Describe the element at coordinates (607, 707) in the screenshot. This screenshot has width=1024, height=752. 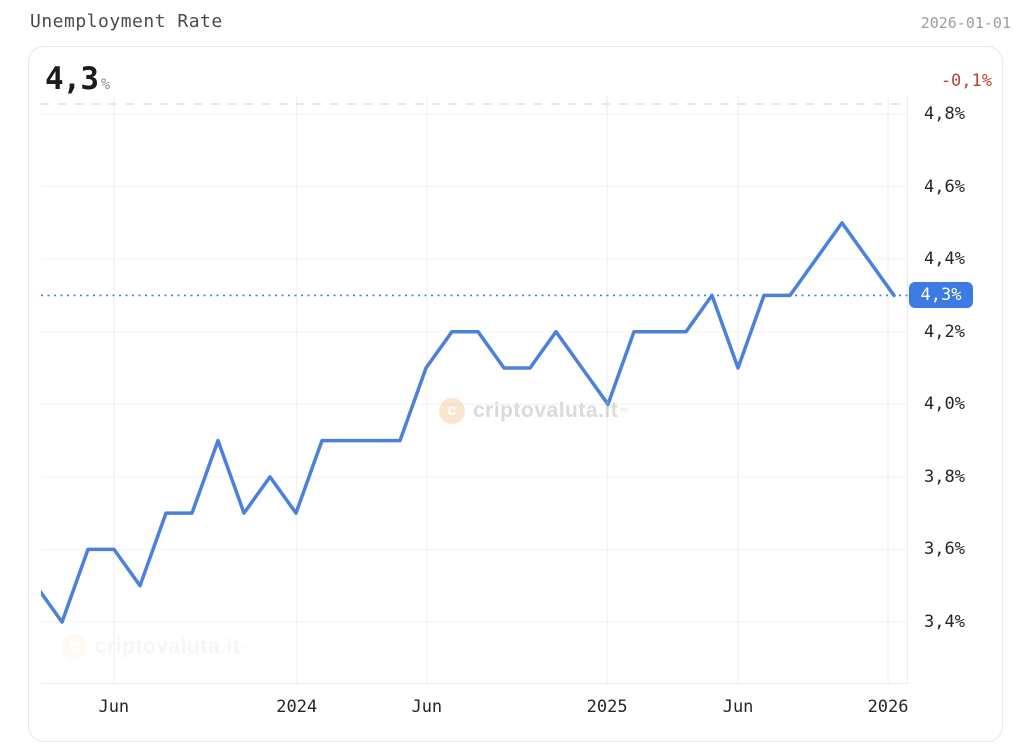
I see `x-tick-label: 2025` at that location.